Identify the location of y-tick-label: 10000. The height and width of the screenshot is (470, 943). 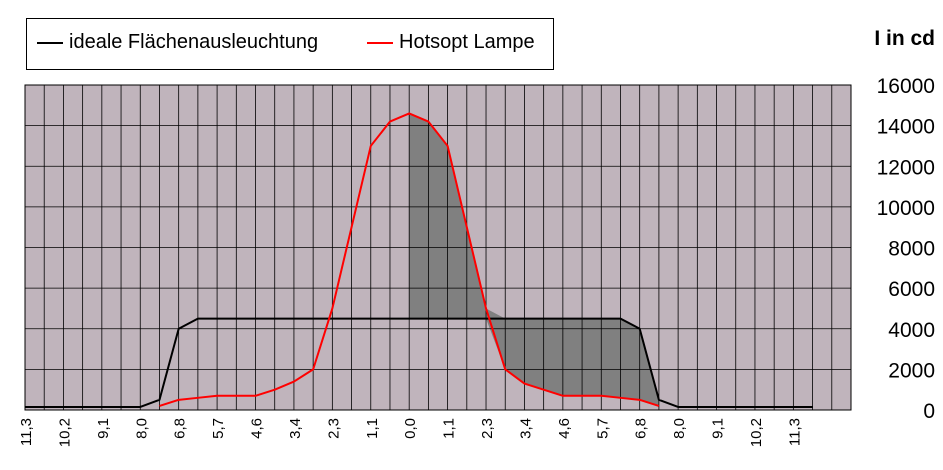
(906, 208).